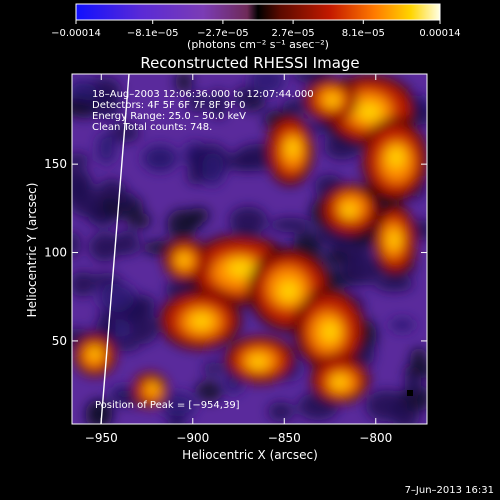 The height and width of the screenshot is (500, 500). What do you see at coordinates (168, 105) in the screenshot?
I see `annotation-detectors: Detectors: 4F 5F 6F 7F 8F 9F 0` at bounding box center [168, 105].